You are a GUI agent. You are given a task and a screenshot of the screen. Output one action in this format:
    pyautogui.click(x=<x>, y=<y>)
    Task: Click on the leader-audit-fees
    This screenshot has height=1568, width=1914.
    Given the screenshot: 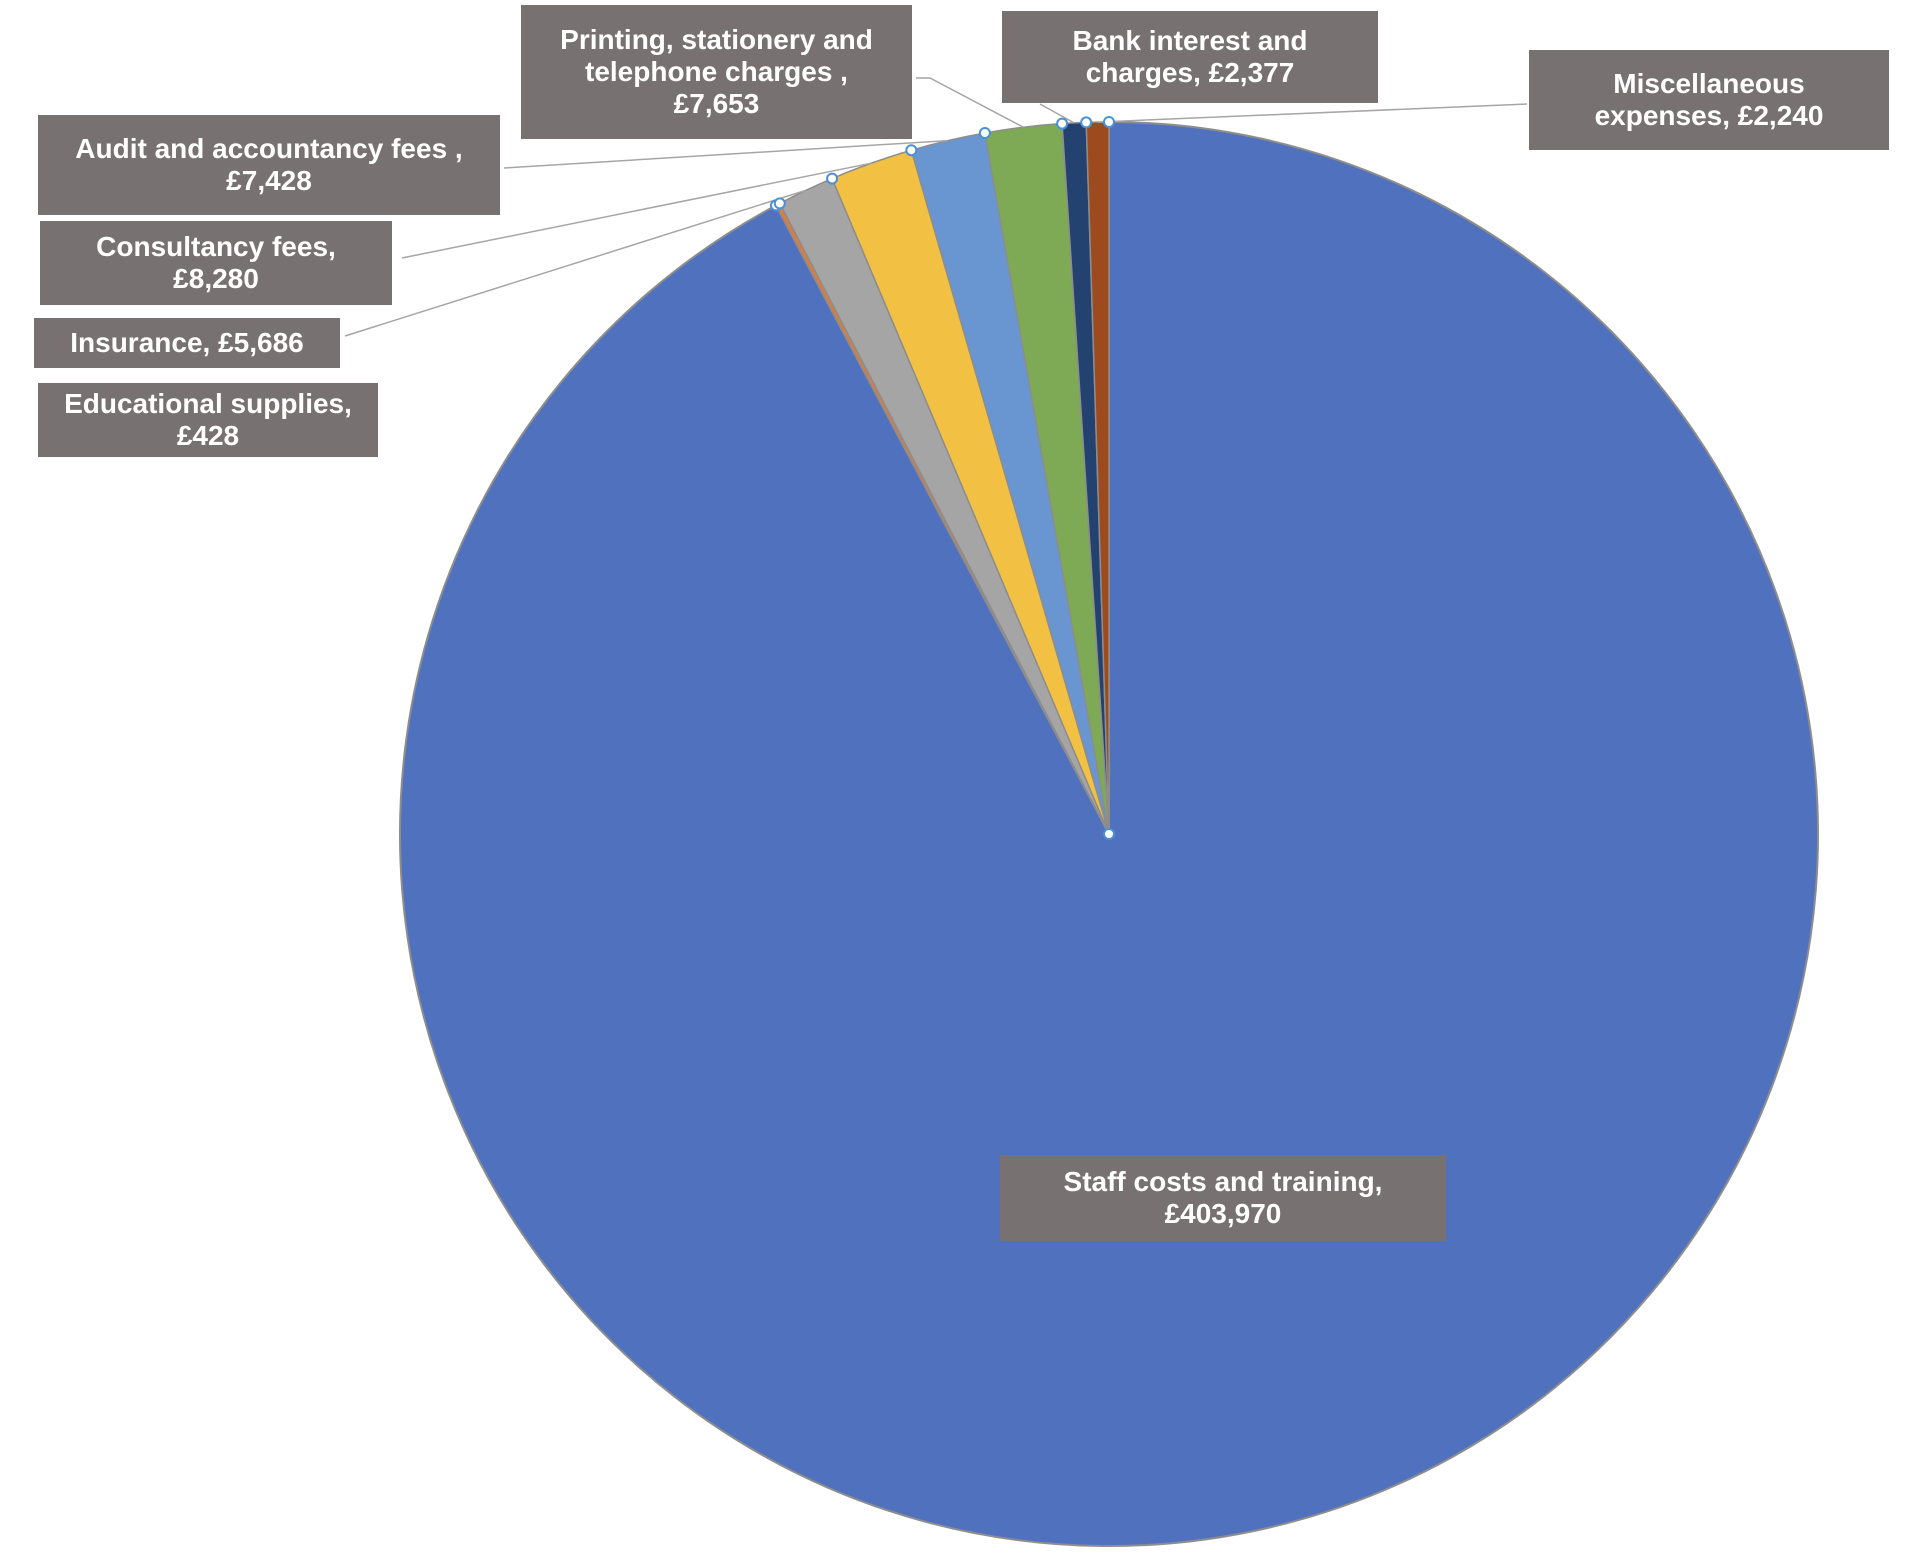 What is the action you would take?
    pyautogui.click(x=725, y=154)
    